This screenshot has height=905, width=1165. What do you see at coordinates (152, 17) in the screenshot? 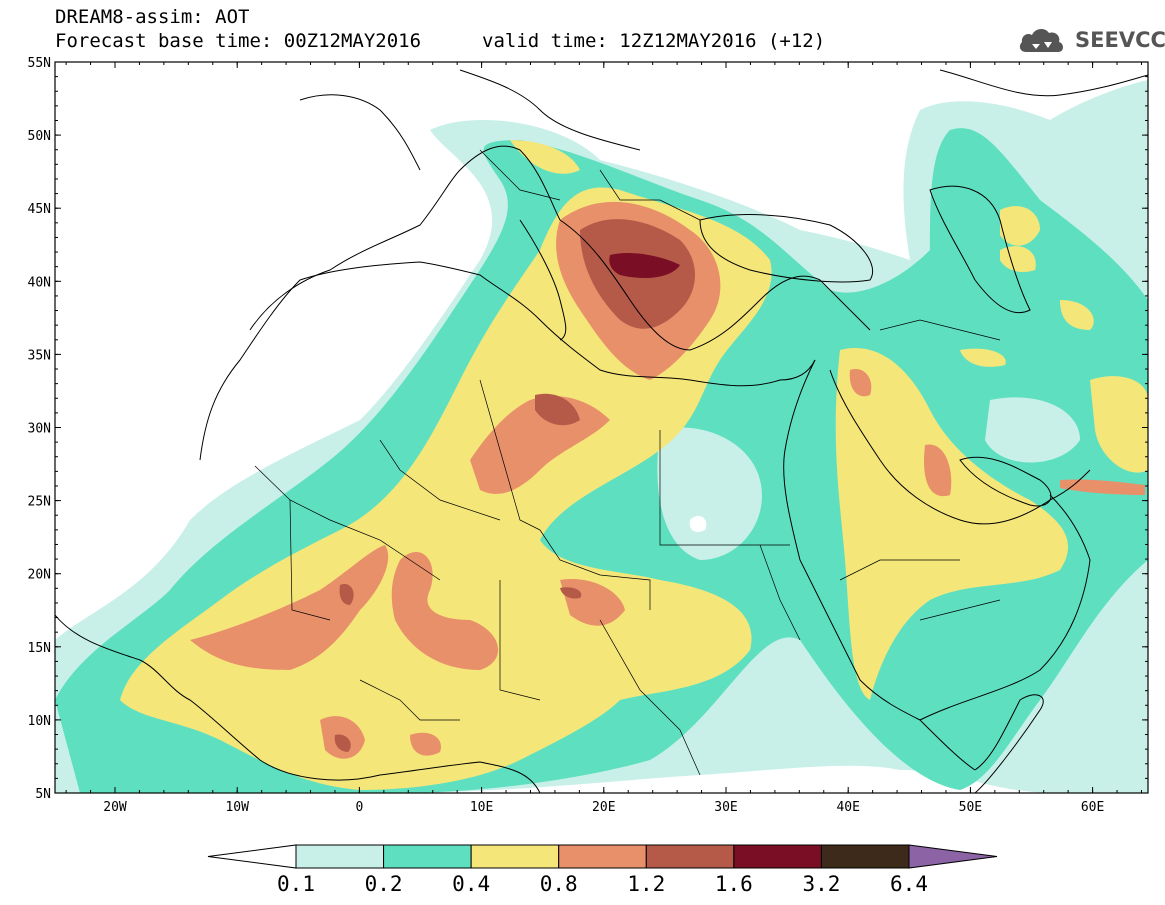
I see `map-title: DREAM8-assim: AOT` at bounding box center [152, 17].